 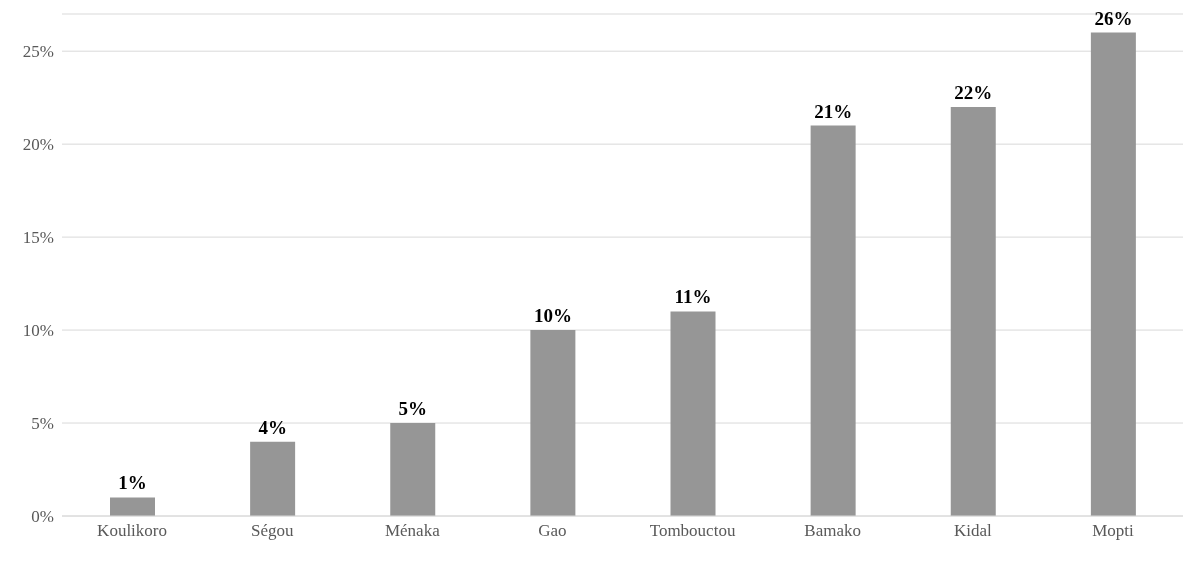 I want to click on data-label: 10%, so click(x=552, y=316).